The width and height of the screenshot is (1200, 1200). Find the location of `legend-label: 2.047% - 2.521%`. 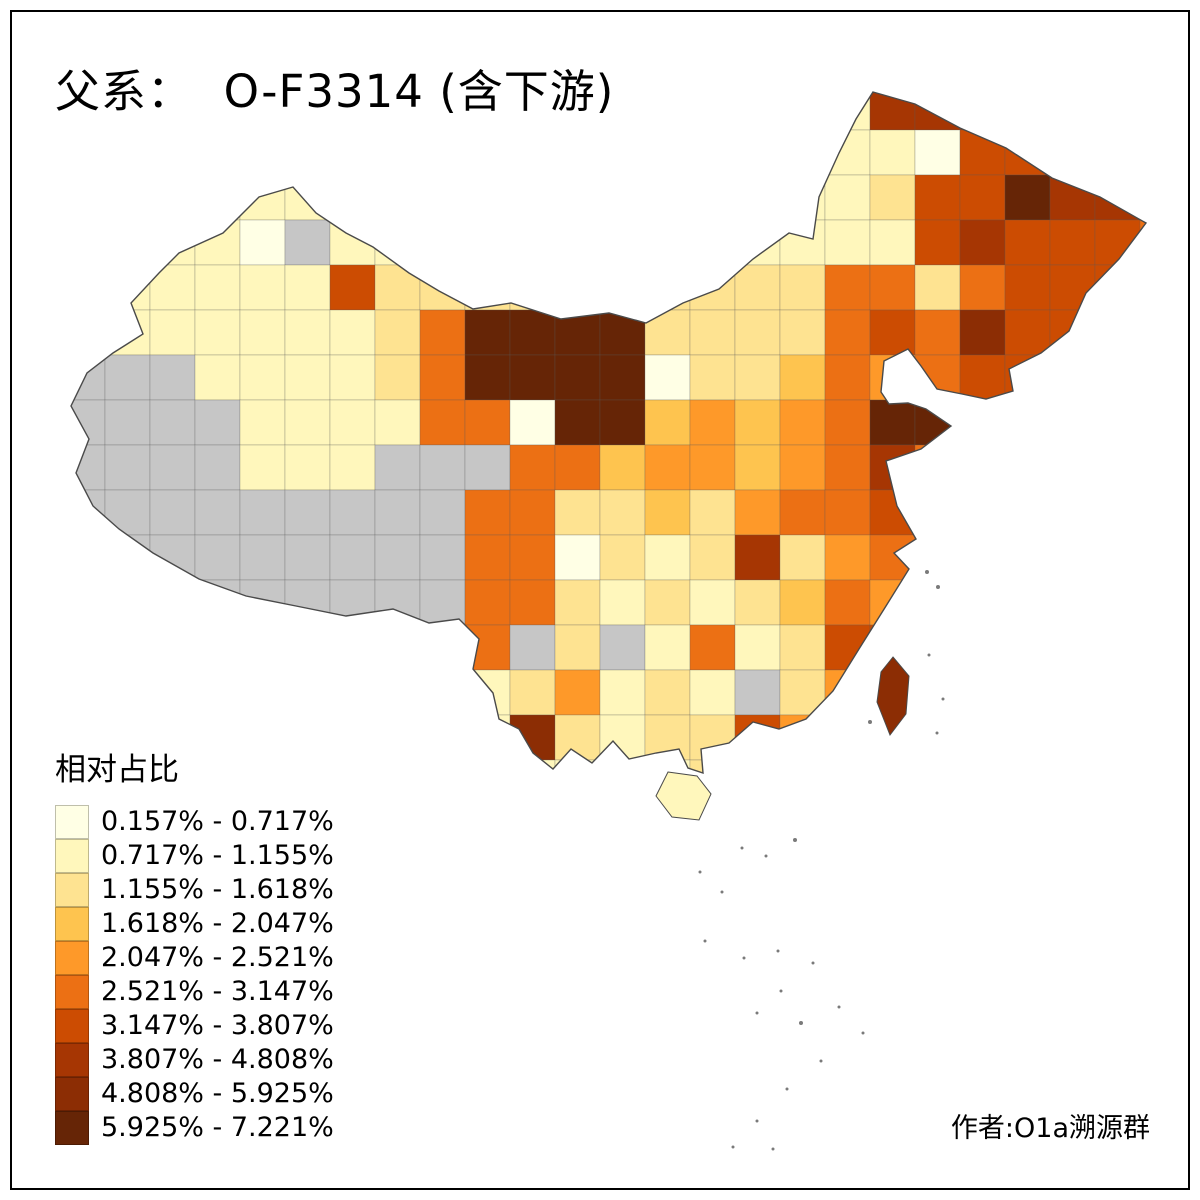

legend-label: 2.047% - 2.521% is located at coordinates (217, 957).